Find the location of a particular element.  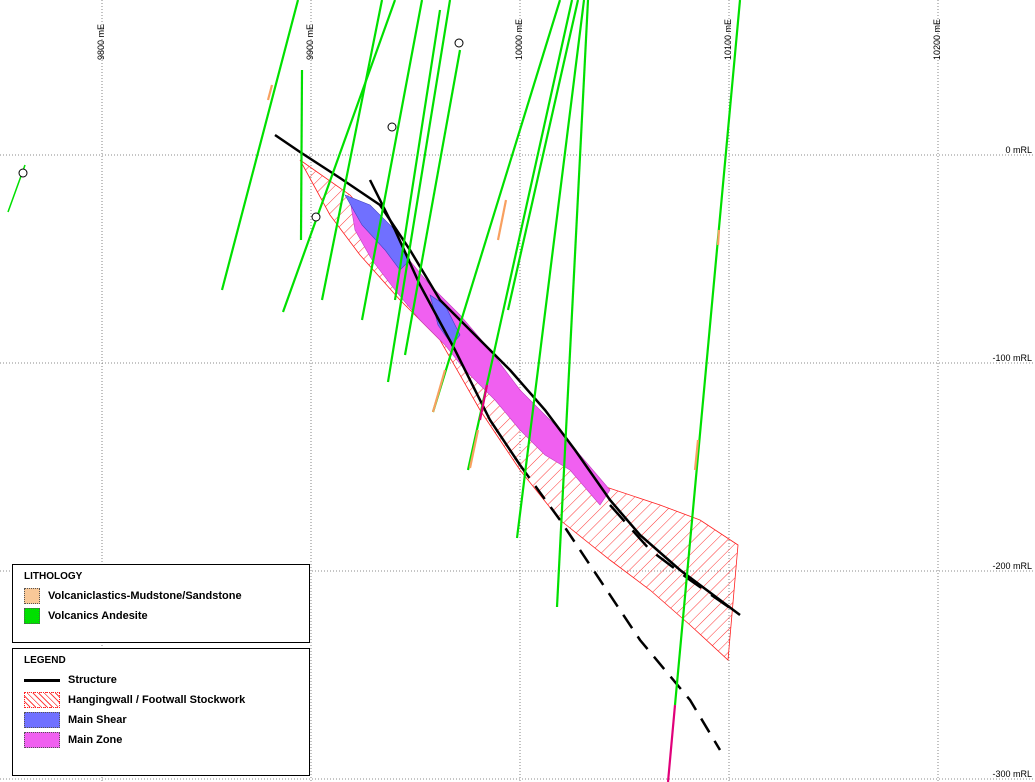

andesite-swatch is located at coordinates (32, 616).